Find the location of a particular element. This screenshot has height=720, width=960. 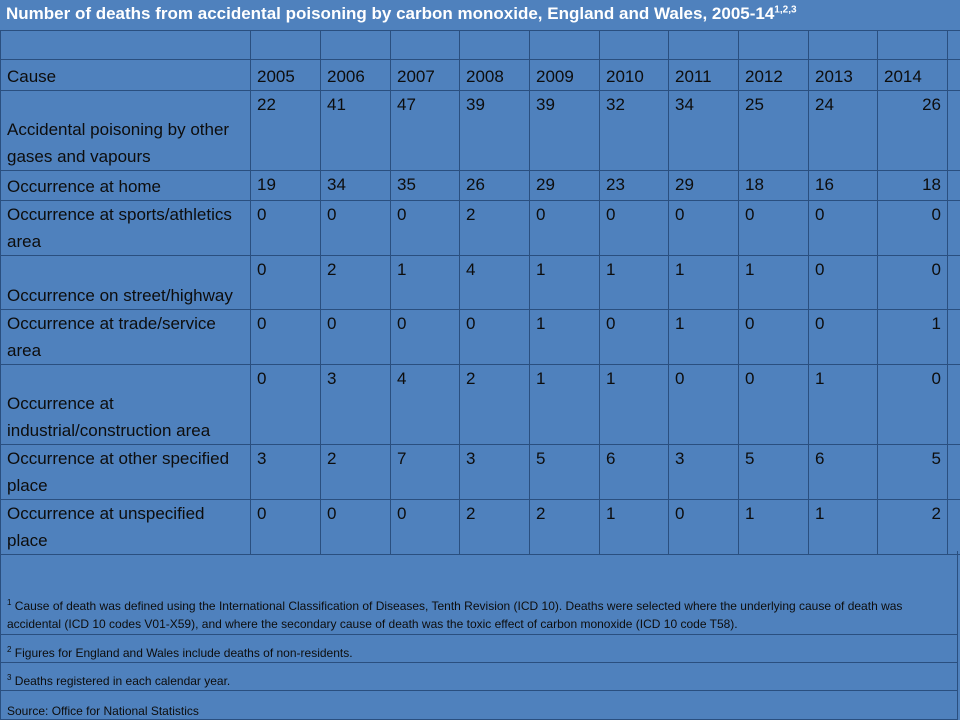

value-cell: 22 is located at coordinates (285, 130).